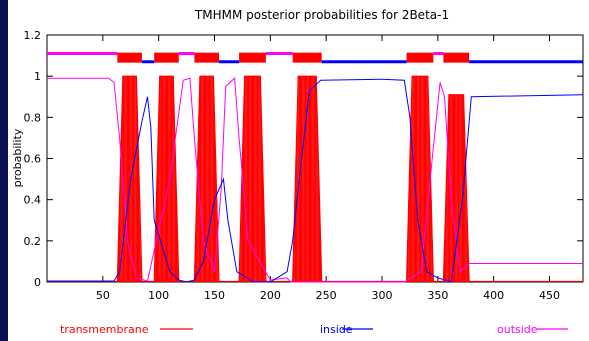  Describe the element at coordinates (549, 295) in the screenshot. I see `x-tick-label: 450` at that location.